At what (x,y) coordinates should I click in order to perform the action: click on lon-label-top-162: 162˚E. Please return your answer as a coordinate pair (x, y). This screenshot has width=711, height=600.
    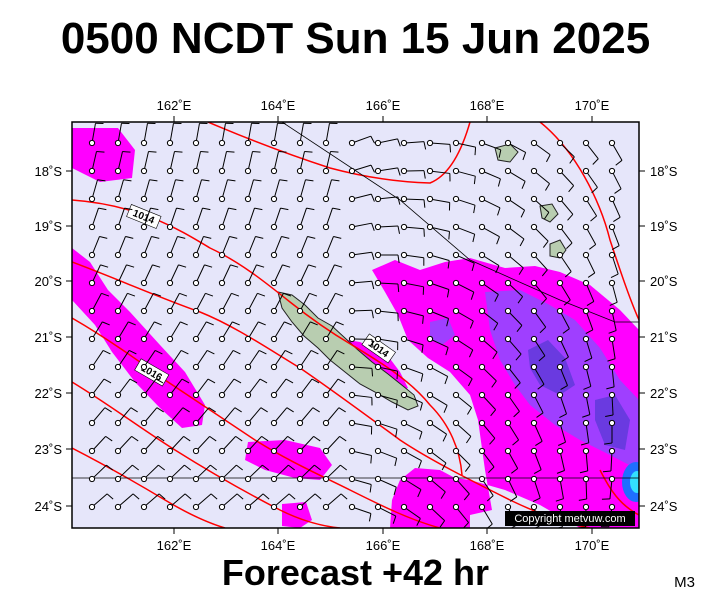
    Looking at the image, I should click on (174, 105).